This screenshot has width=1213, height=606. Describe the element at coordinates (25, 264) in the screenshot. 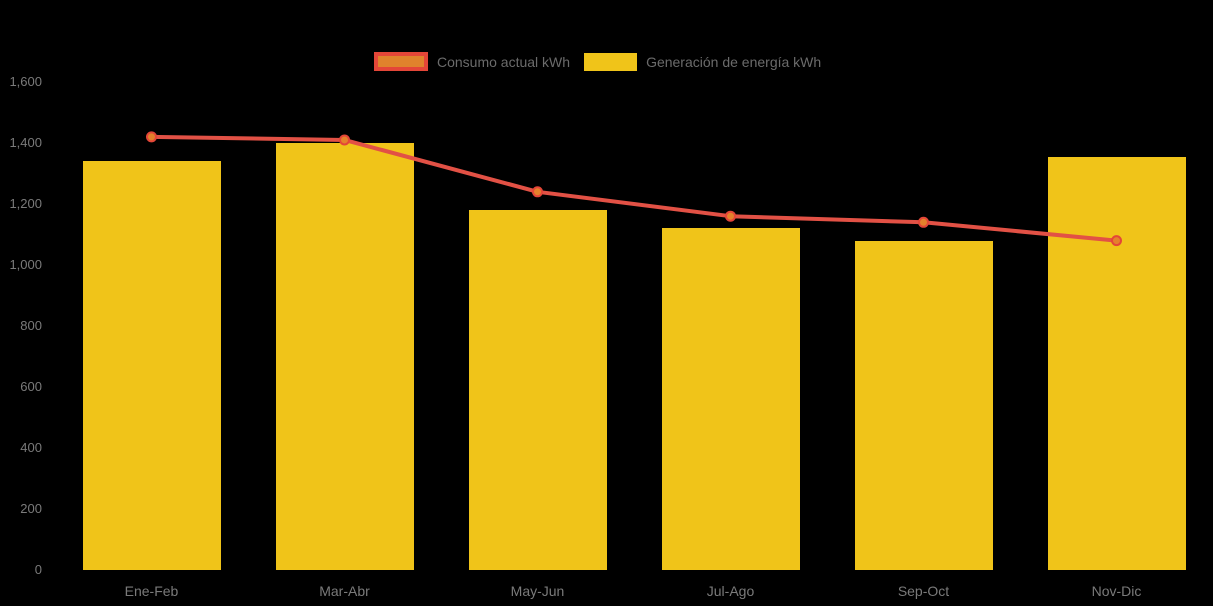

I see `y-axis-tick-label-1-000: 1,000` at that location.